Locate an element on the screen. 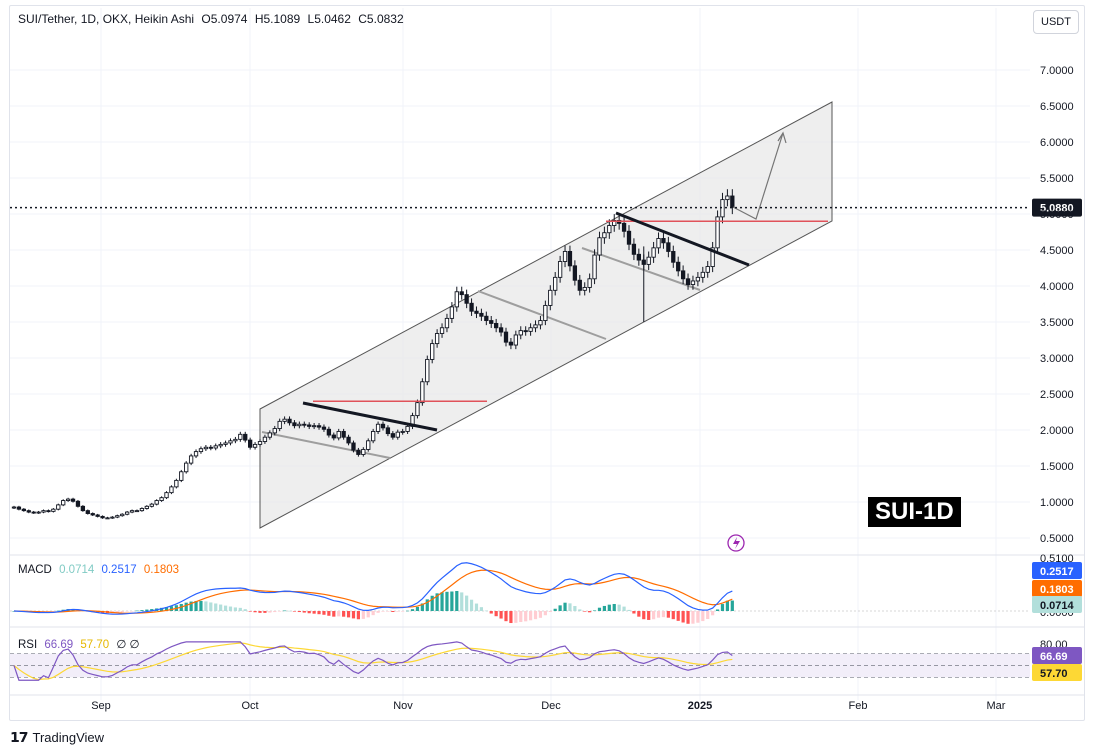 The image size is (1095, 755). currency-button: USDT is located at coordinates (1056, 22).